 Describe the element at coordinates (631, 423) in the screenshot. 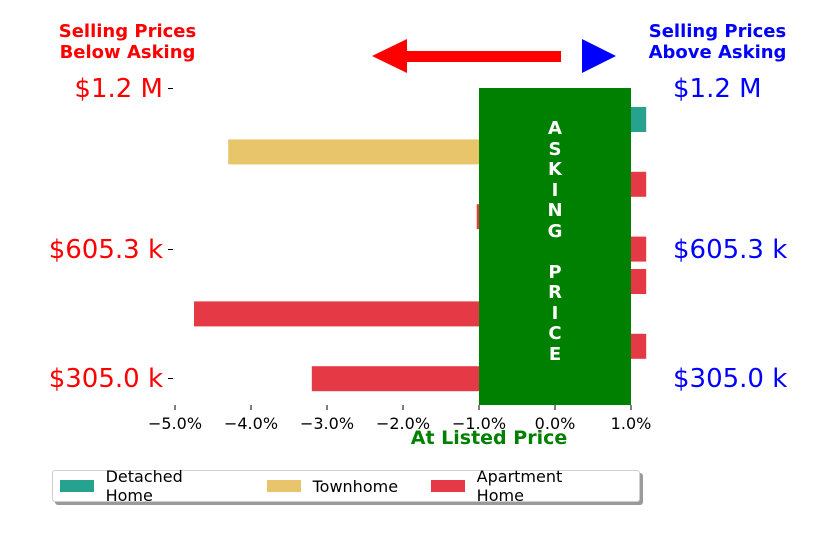

I see `x-tick-label-6: 1.0%` at that location.